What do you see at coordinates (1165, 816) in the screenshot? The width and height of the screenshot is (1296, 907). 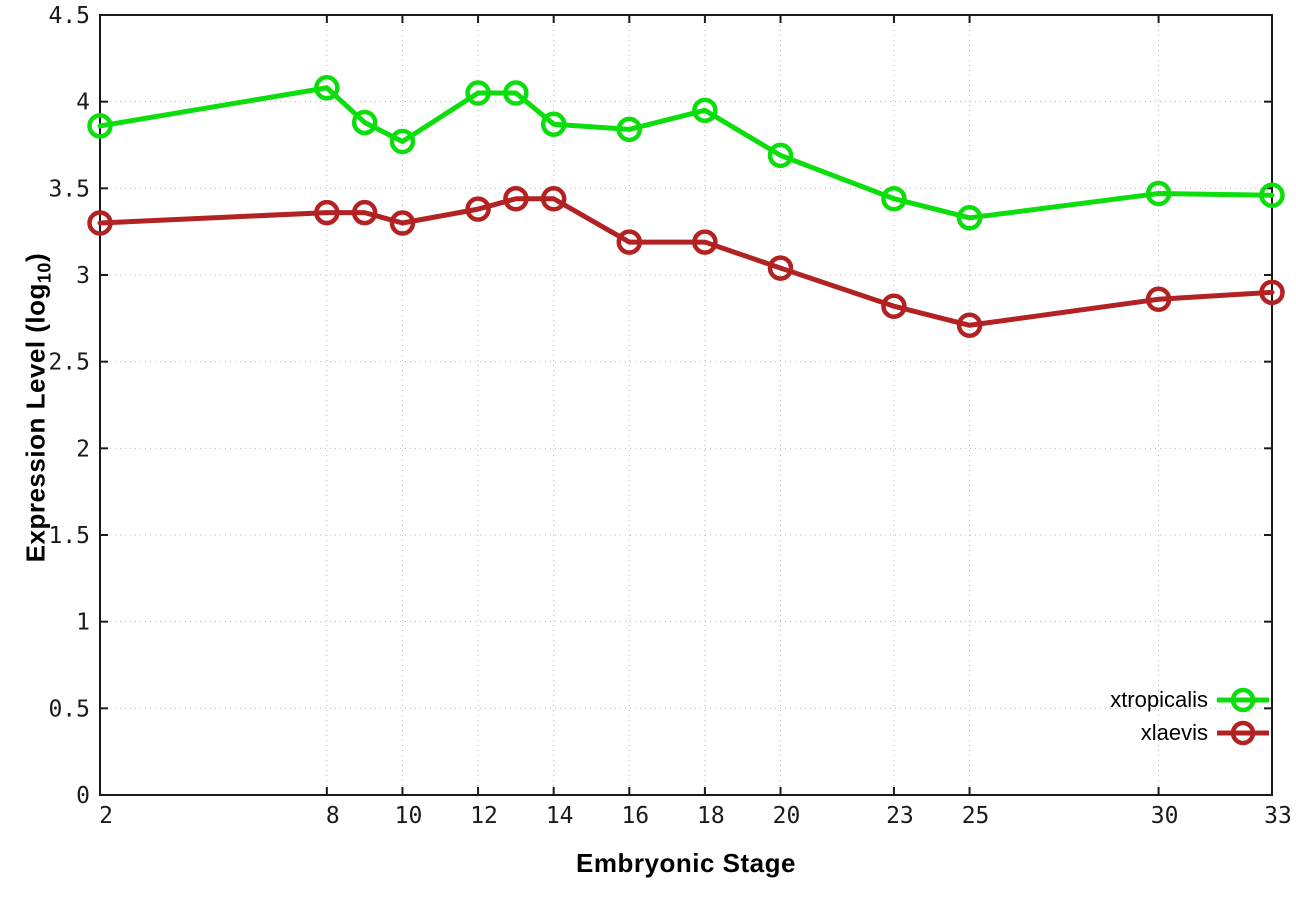 I see `x-tick-label: 30` at bounding box center [1165, 816].